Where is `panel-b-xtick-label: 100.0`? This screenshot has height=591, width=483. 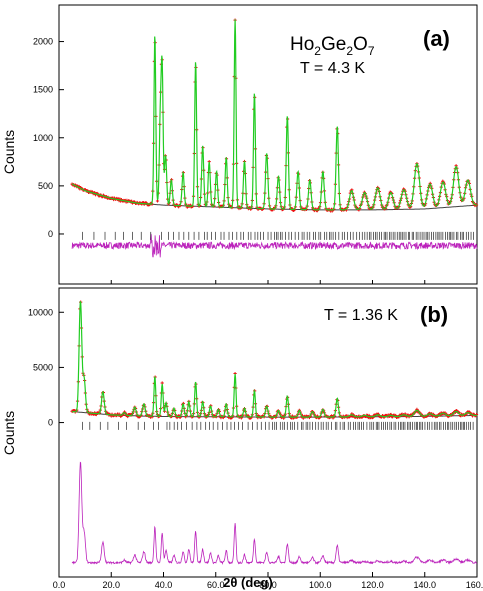
panel-b-xtick-label: 100.0 is located at coordinates (320, 585).